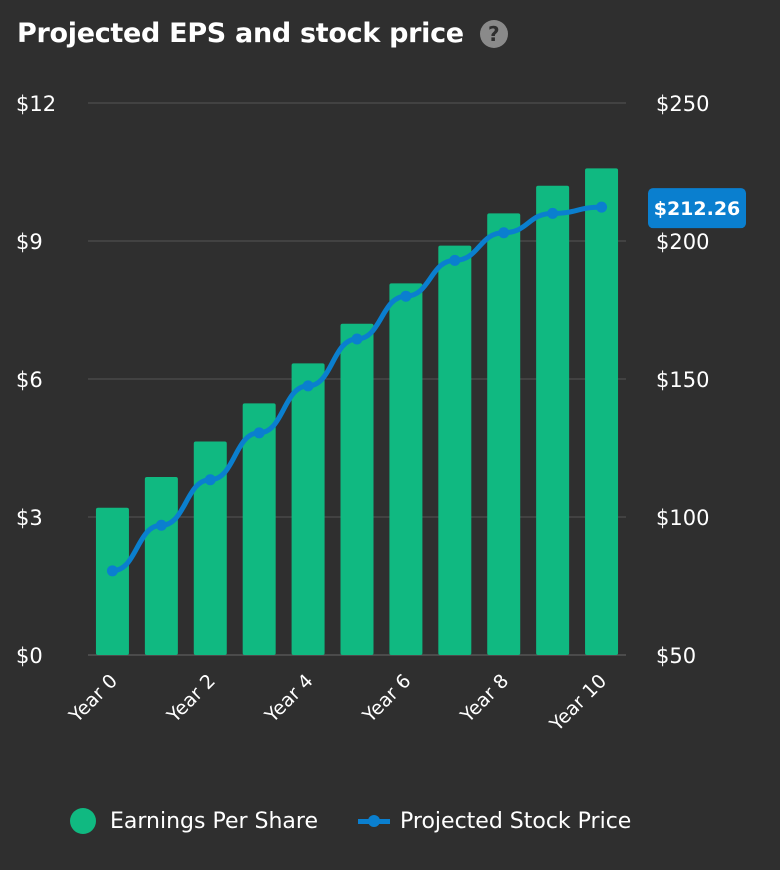 The image size is (780, 870). What do you see at coordinates (578, 703) in the screenshot?
I see `x-tick-label: Year 10` at bounding box center [578, 703].